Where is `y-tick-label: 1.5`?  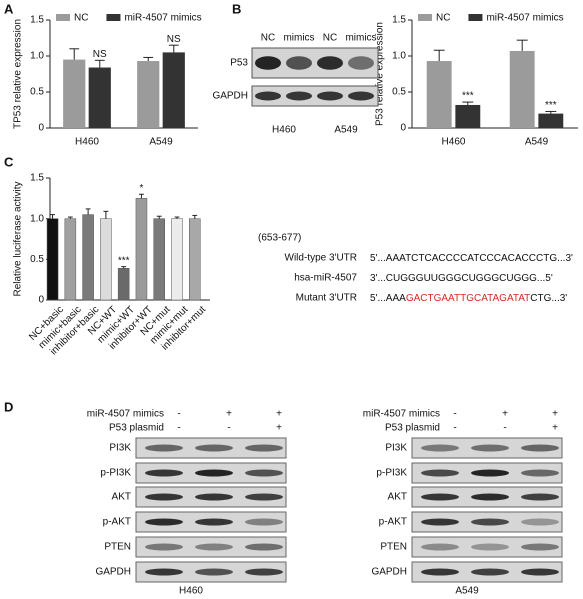 y-tick-label: 1.5 is located at coordinates (37, 178).